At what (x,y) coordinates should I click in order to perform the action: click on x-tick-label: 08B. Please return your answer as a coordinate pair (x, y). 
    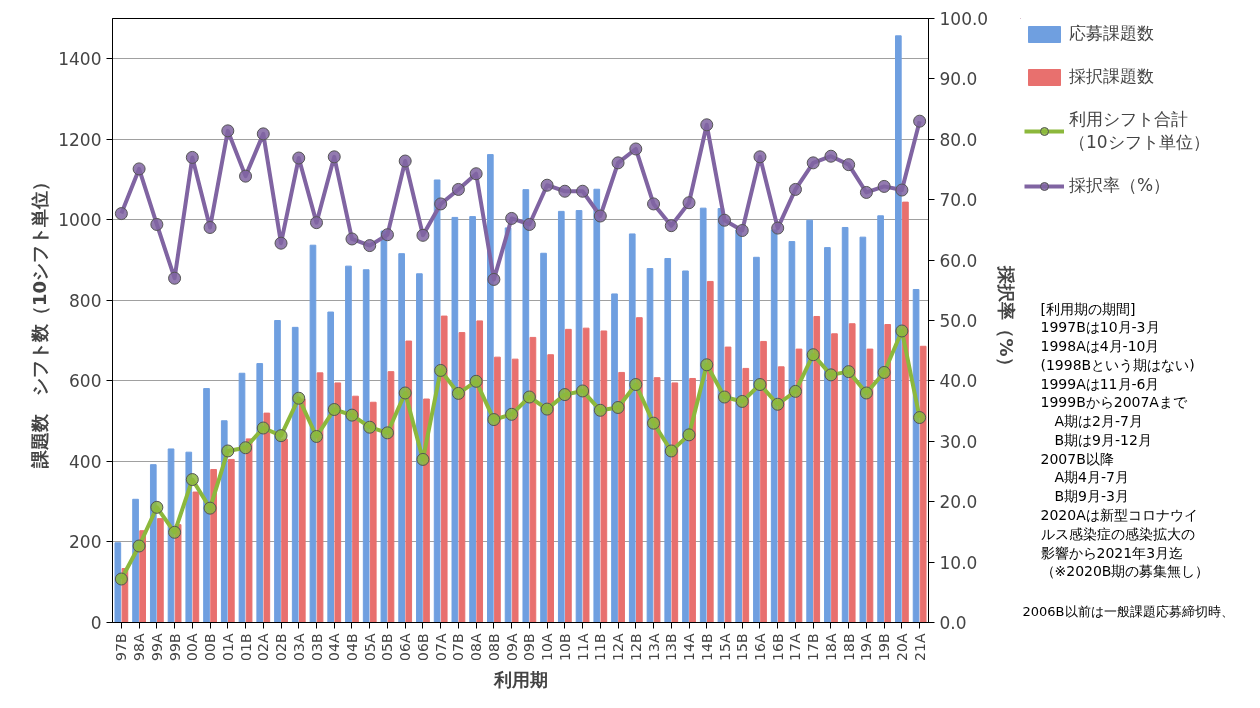
    Looking at the image, I should click on (493, 647).